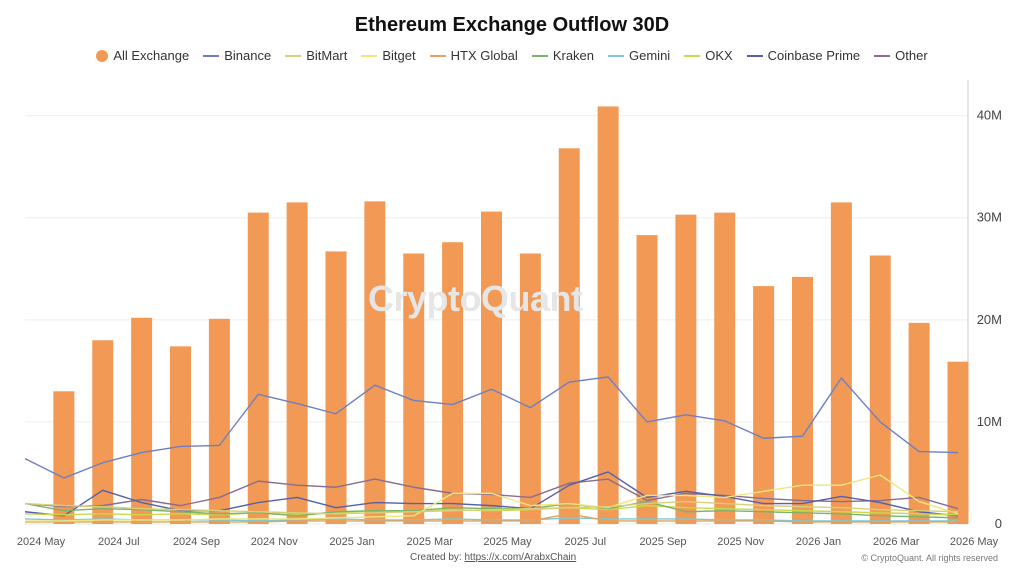 The height and width of the screenshot is (576, 1024). I want to click on legend-item: Gemini, so click(639, 55).